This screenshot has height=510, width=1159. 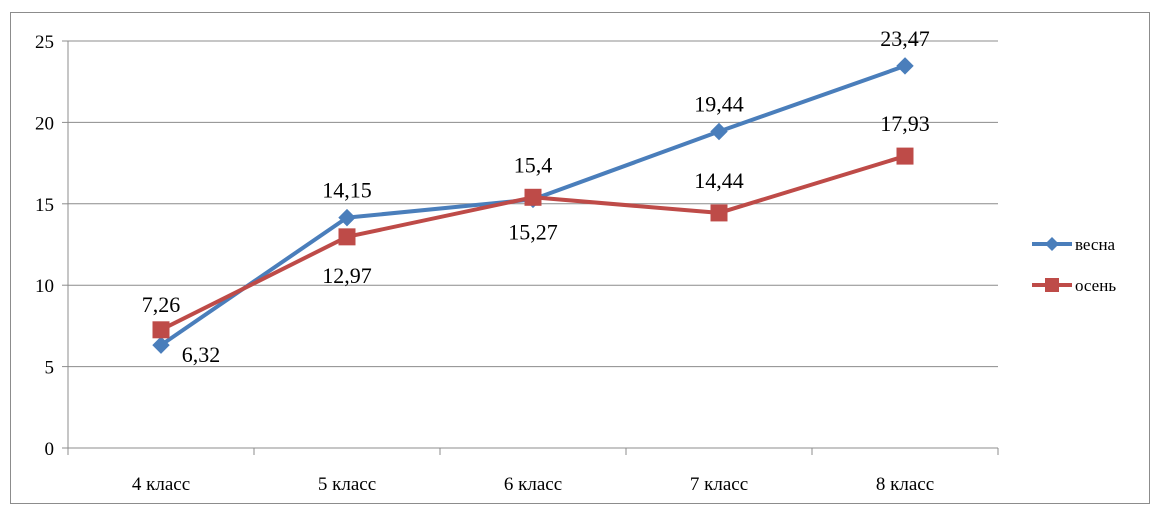 What do you see at coordinates (1095, 285) in the screenshot?
I see `legend-label-осень: осень` at bounding box center [1095, 285].